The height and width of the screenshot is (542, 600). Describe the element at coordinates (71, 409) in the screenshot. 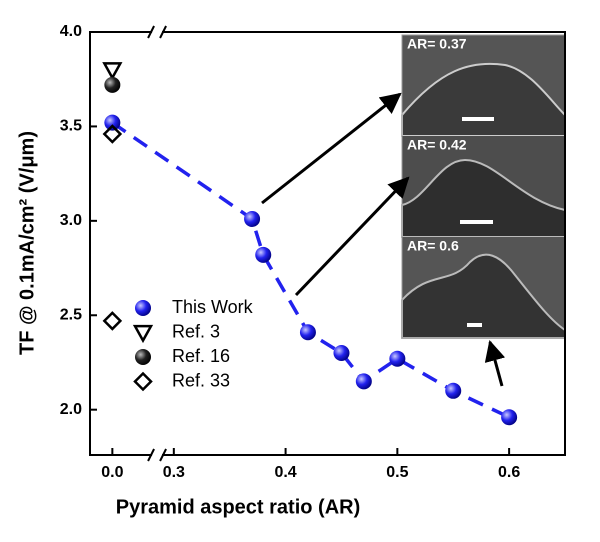

I see `y-tick-label: 2.0` at that location.